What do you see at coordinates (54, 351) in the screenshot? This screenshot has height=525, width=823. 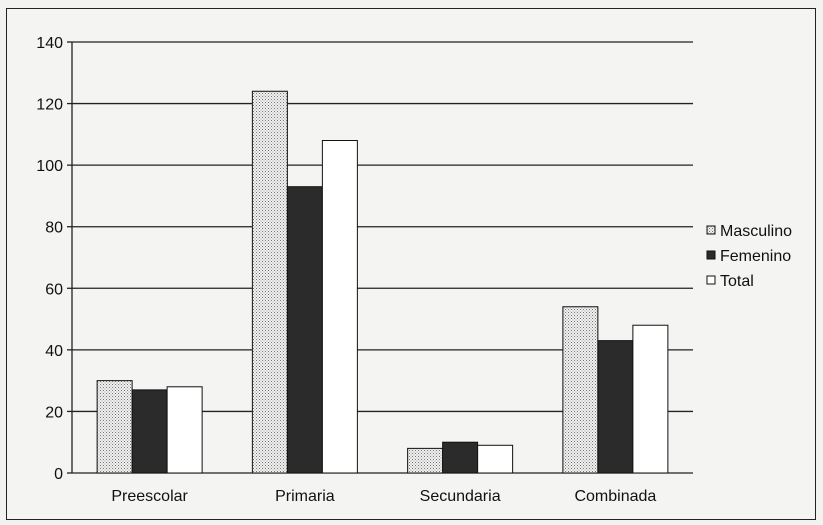 I see `y-tick-label: 40` at bounding box center [54, 351].